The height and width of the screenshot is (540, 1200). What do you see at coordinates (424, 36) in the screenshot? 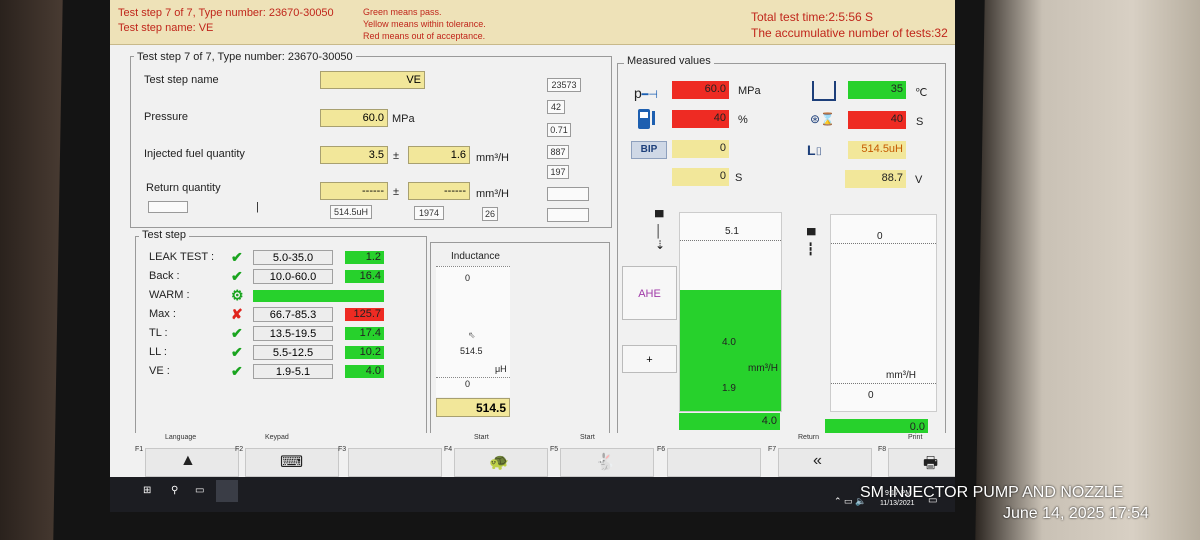
I see `legend-red: Red means out of acceptance.` at bounding box center [424, 36].